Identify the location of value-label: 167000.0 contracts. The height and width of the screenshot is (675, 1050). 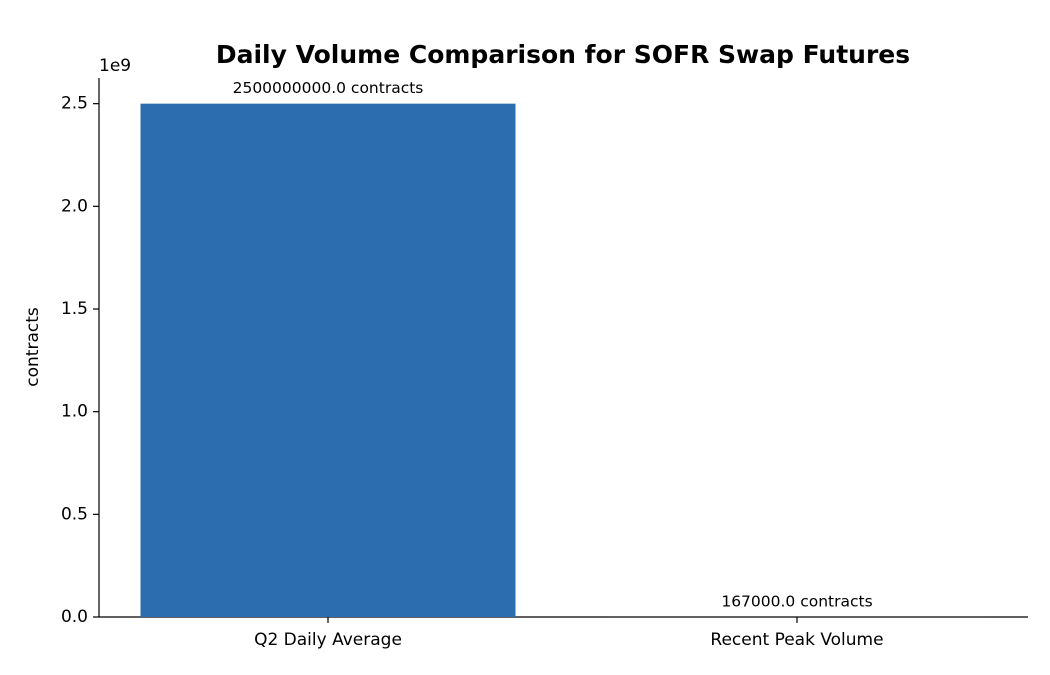
(796, 601).